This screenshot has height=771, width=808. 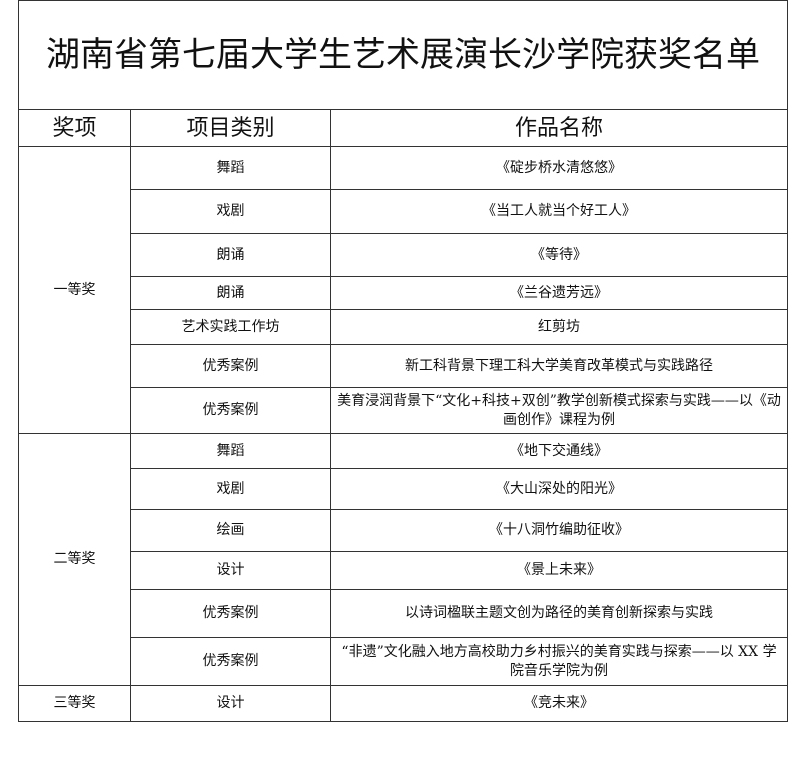 I want to click on document-title: 湖南省第七届大学生艺术展演长沙学院获奖名单, so click(x=403, y=55).